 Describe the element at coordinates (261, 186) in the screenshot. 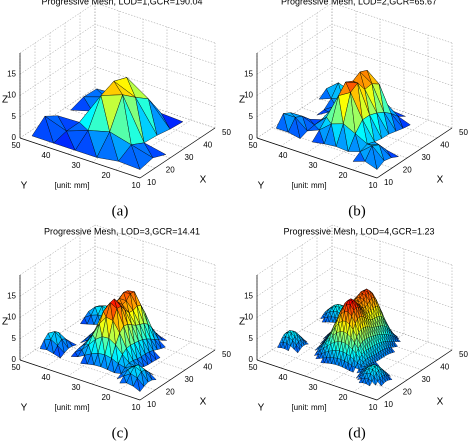

I see `y-axis-label: Y` at that location.